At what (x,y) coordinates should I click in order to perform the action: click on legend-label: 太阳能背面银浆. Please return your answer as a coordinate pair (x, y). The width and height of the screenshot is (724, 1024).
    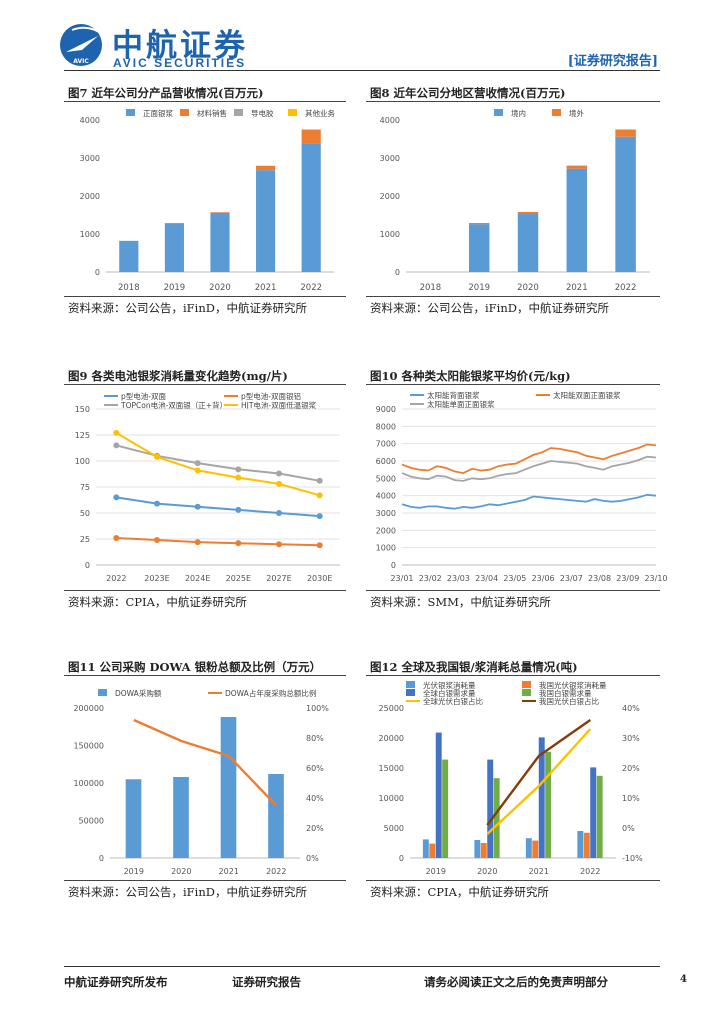
    Looking at the image, I should click on (453, 395).